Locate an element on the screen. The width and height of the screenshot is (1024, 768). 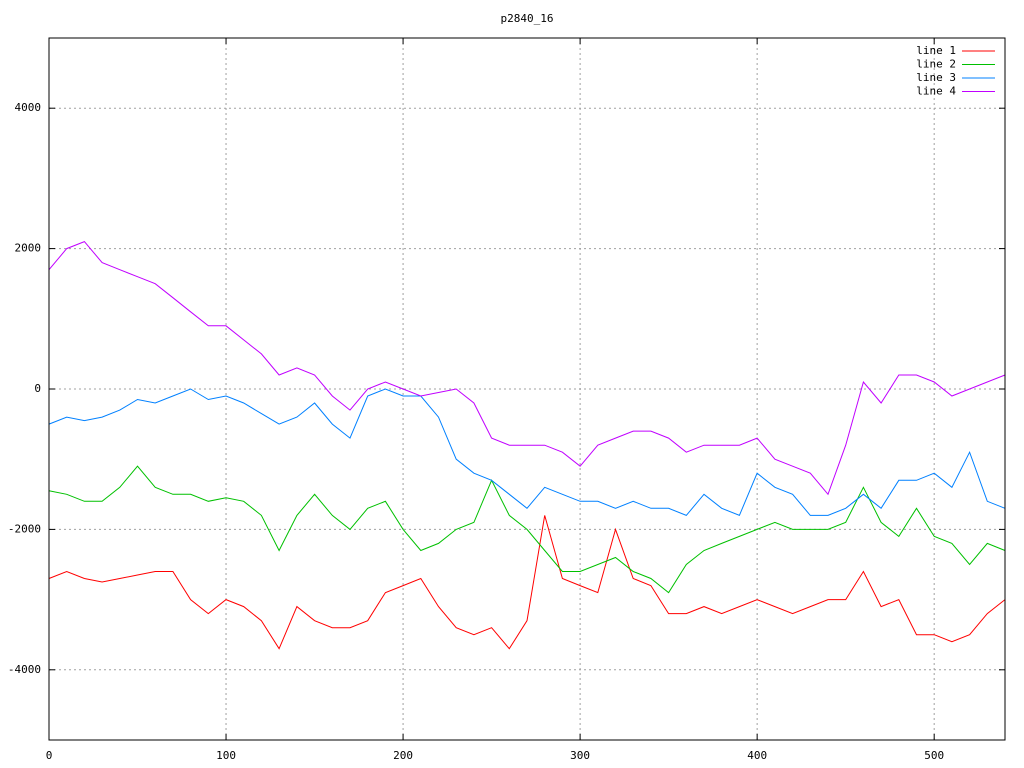
legend-label: line 2 is located at coordinates (936, 64).